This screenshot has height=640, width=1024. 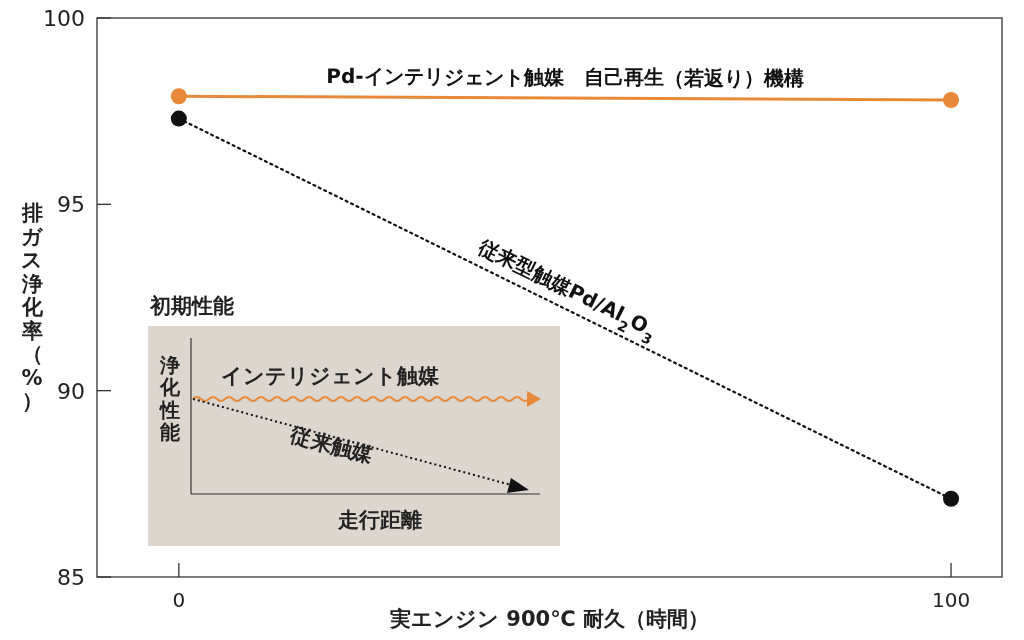 What do you see at coordinates (191, 306) in the screenshot?
I see `annotation: 初期性能` at bounding box center [191, 306].